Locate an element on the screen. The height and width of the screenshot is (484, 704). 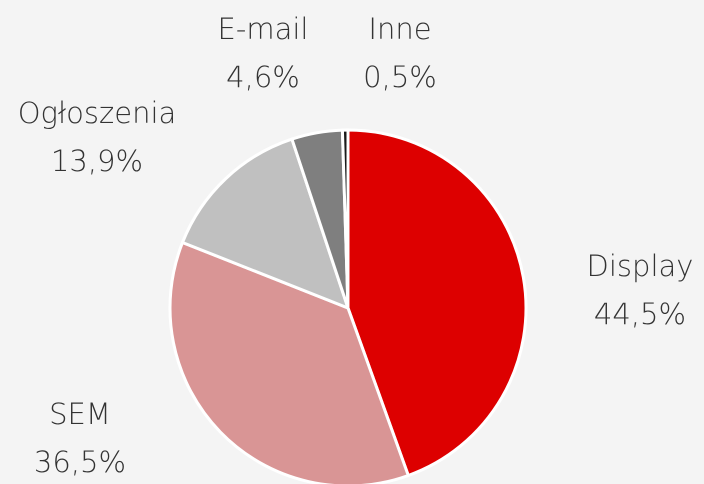
slice-value-label: 44,5% is located at coordinates (640, 314).